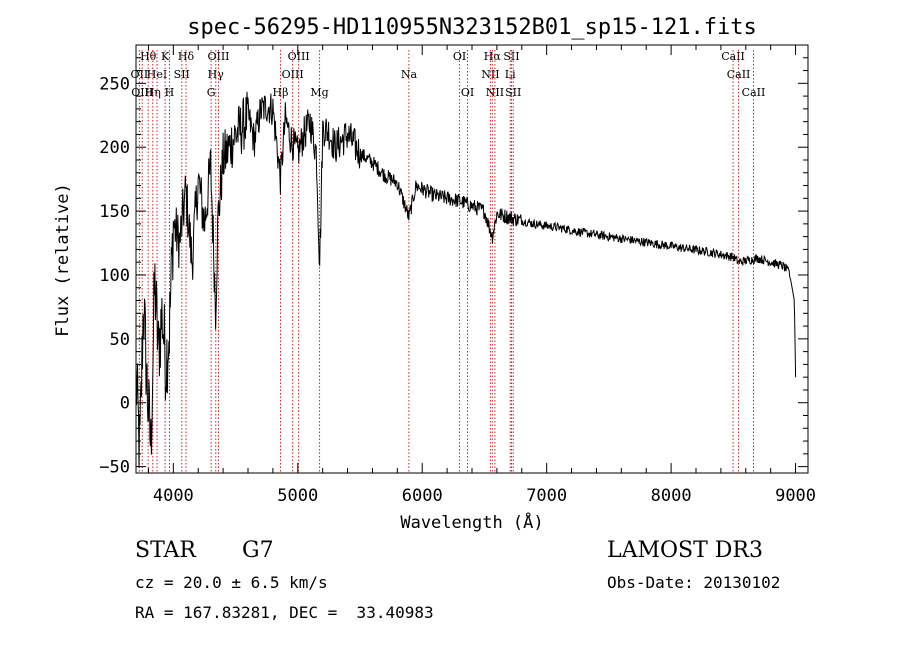 This screenshot has height=649, width=900. I want to click on line-label-14: OIII, so click(299, 56).